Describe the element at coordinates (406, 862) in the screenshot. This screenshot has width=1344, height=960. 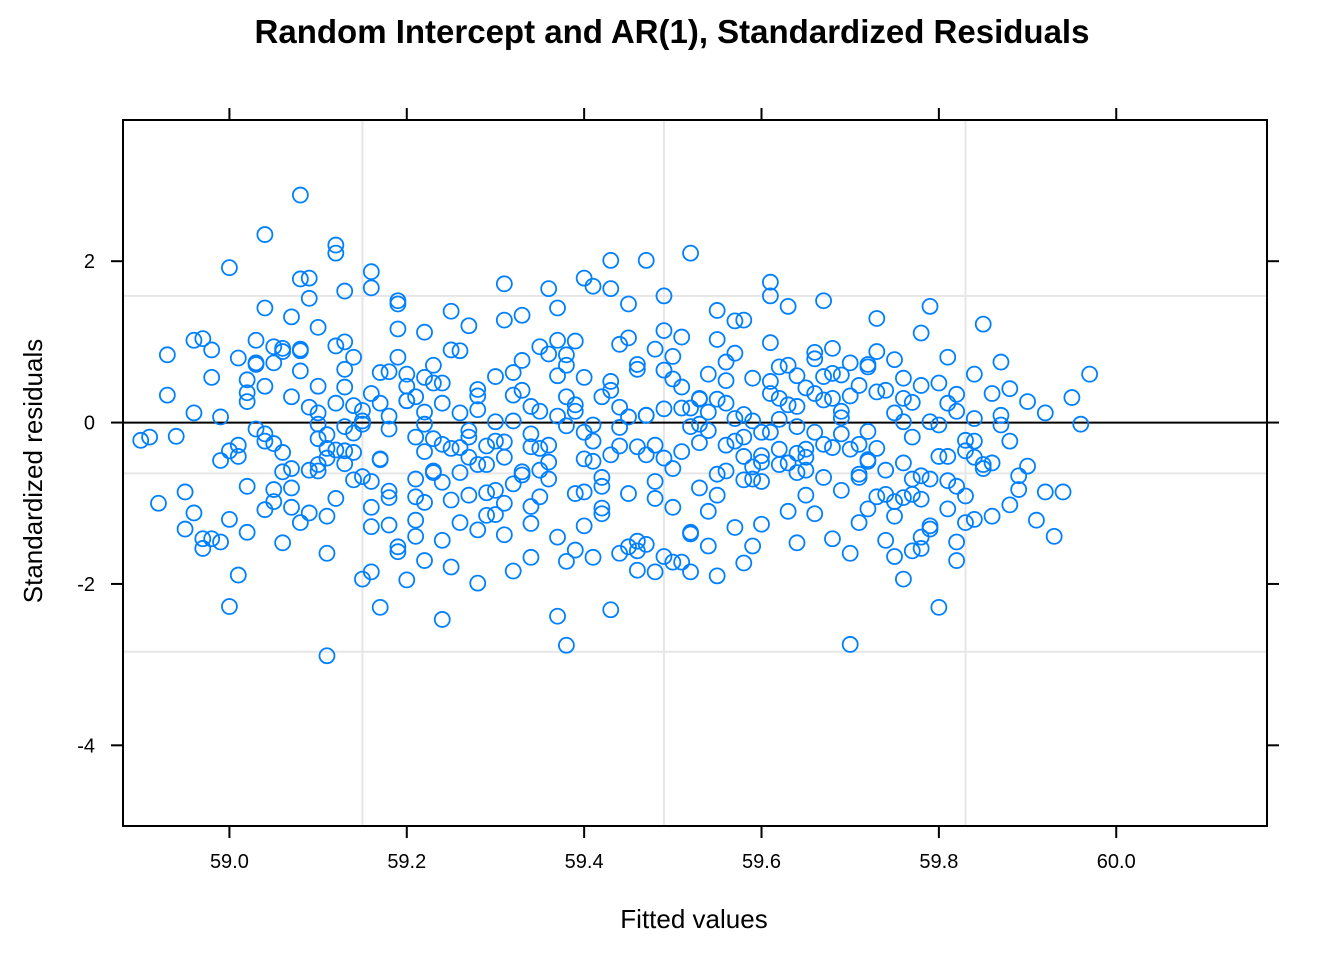
I see `x-tick-label: 59.2` at that location.